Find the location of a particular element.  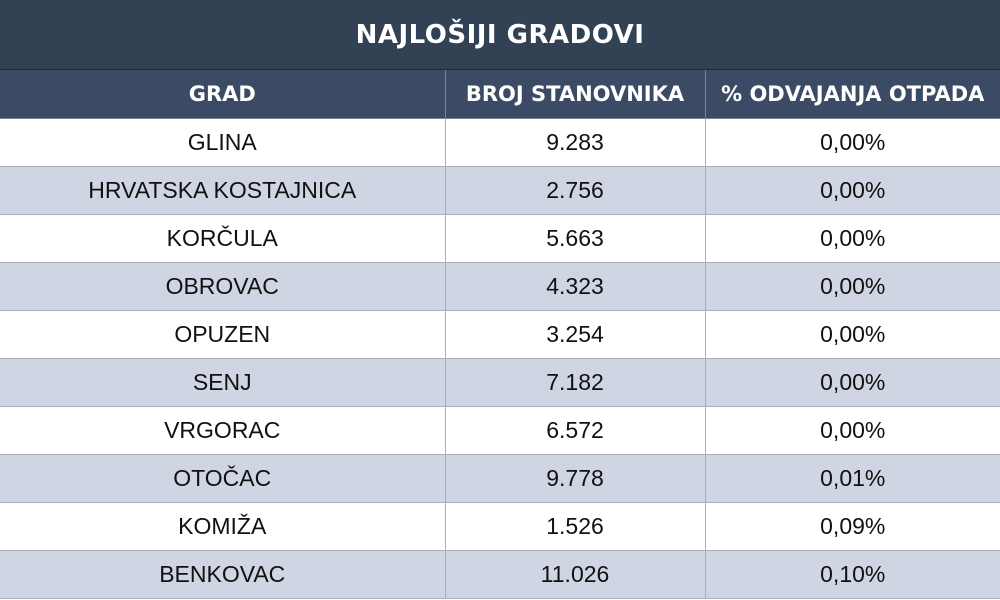

cell-odvajanje-otpada: 0,09% is located at coordinates (852, 526).